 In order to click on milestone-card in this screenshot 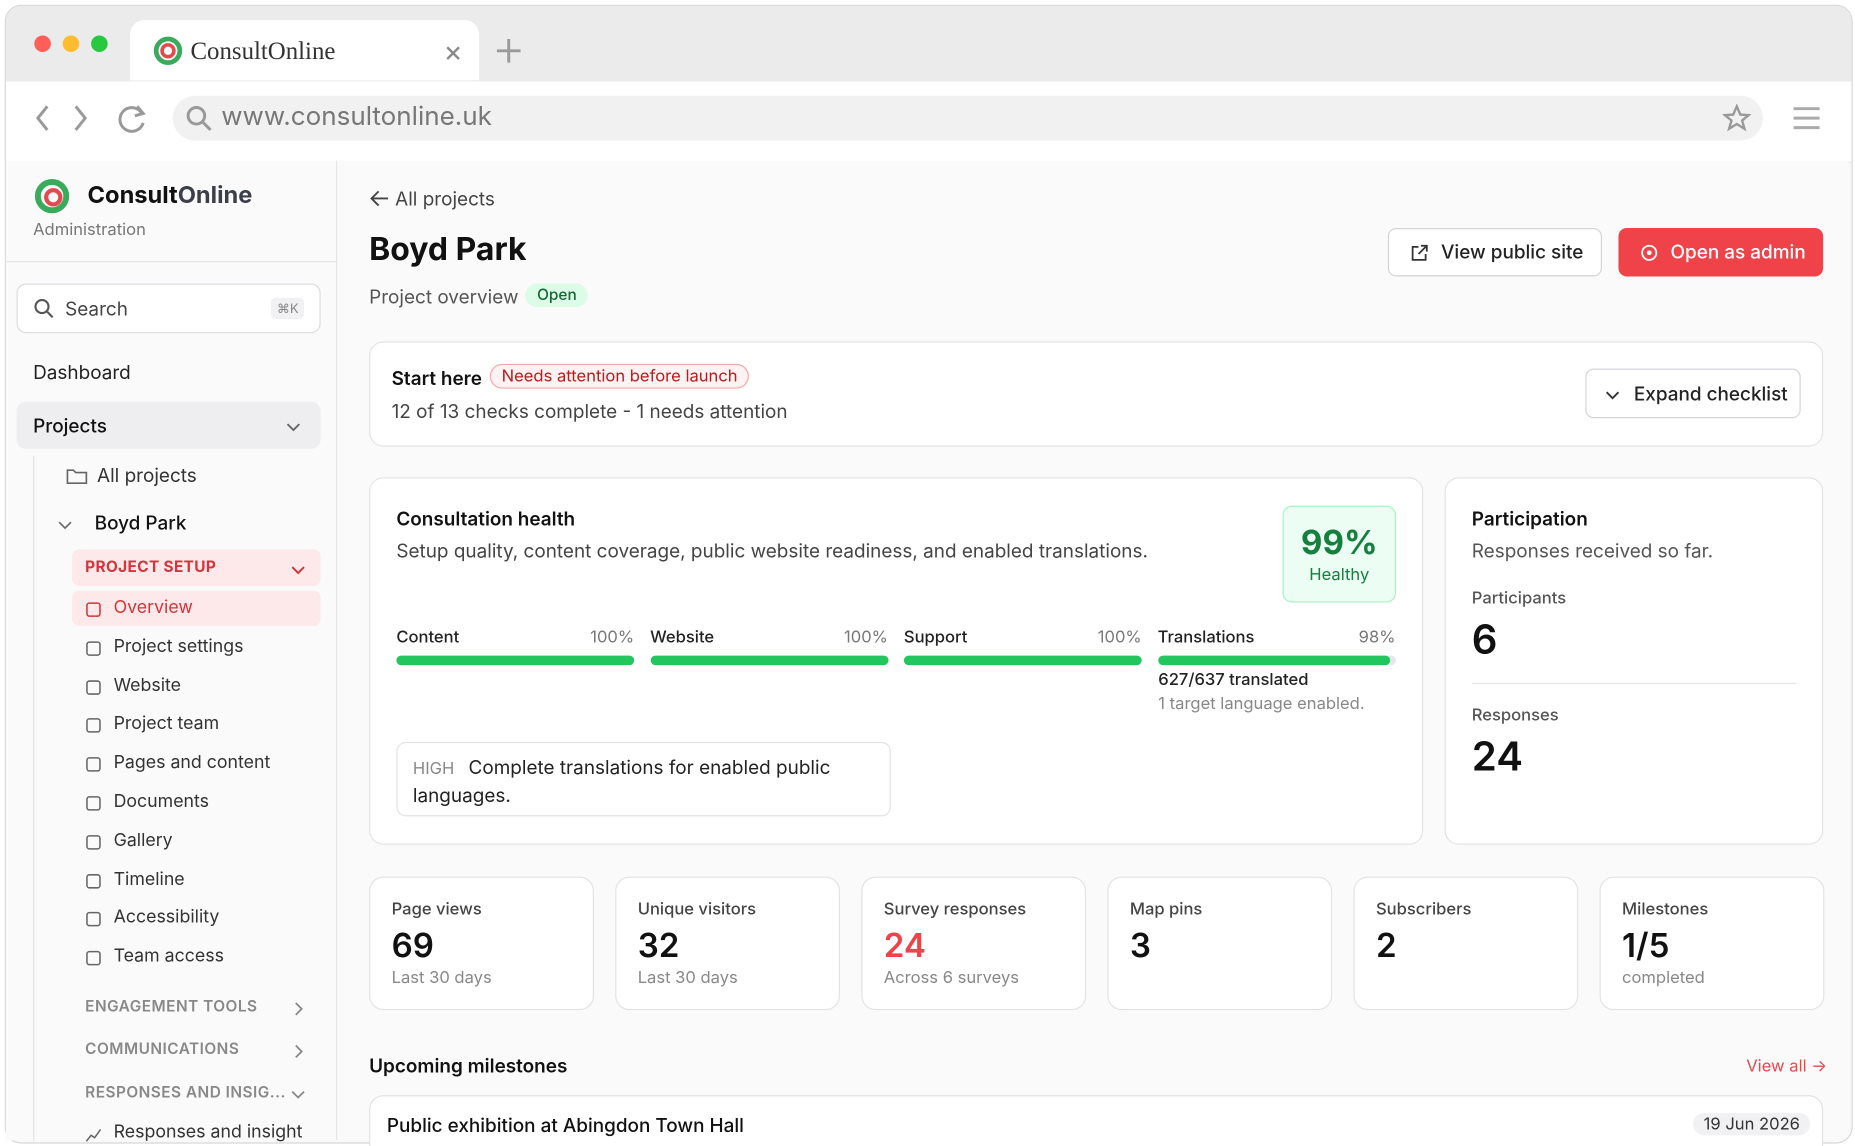, I will do `click(1096, 1120)`.